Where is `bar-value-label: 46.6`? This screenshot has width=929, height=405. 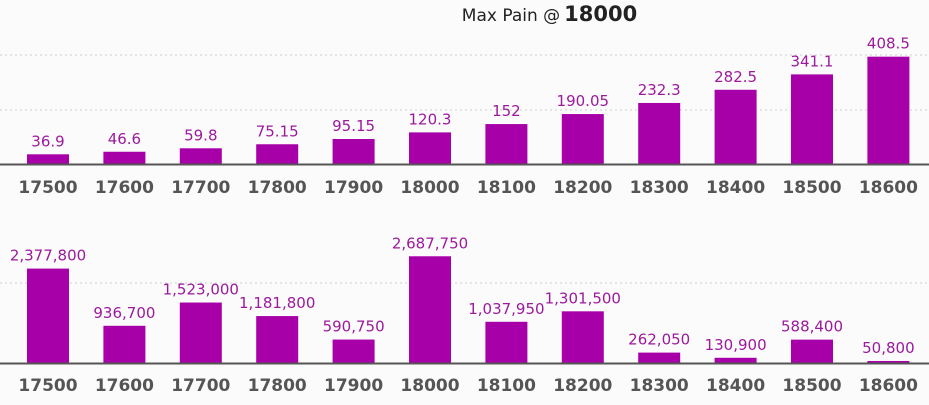
bar-value-label: 46.6 is located at coordinates (124, 139).